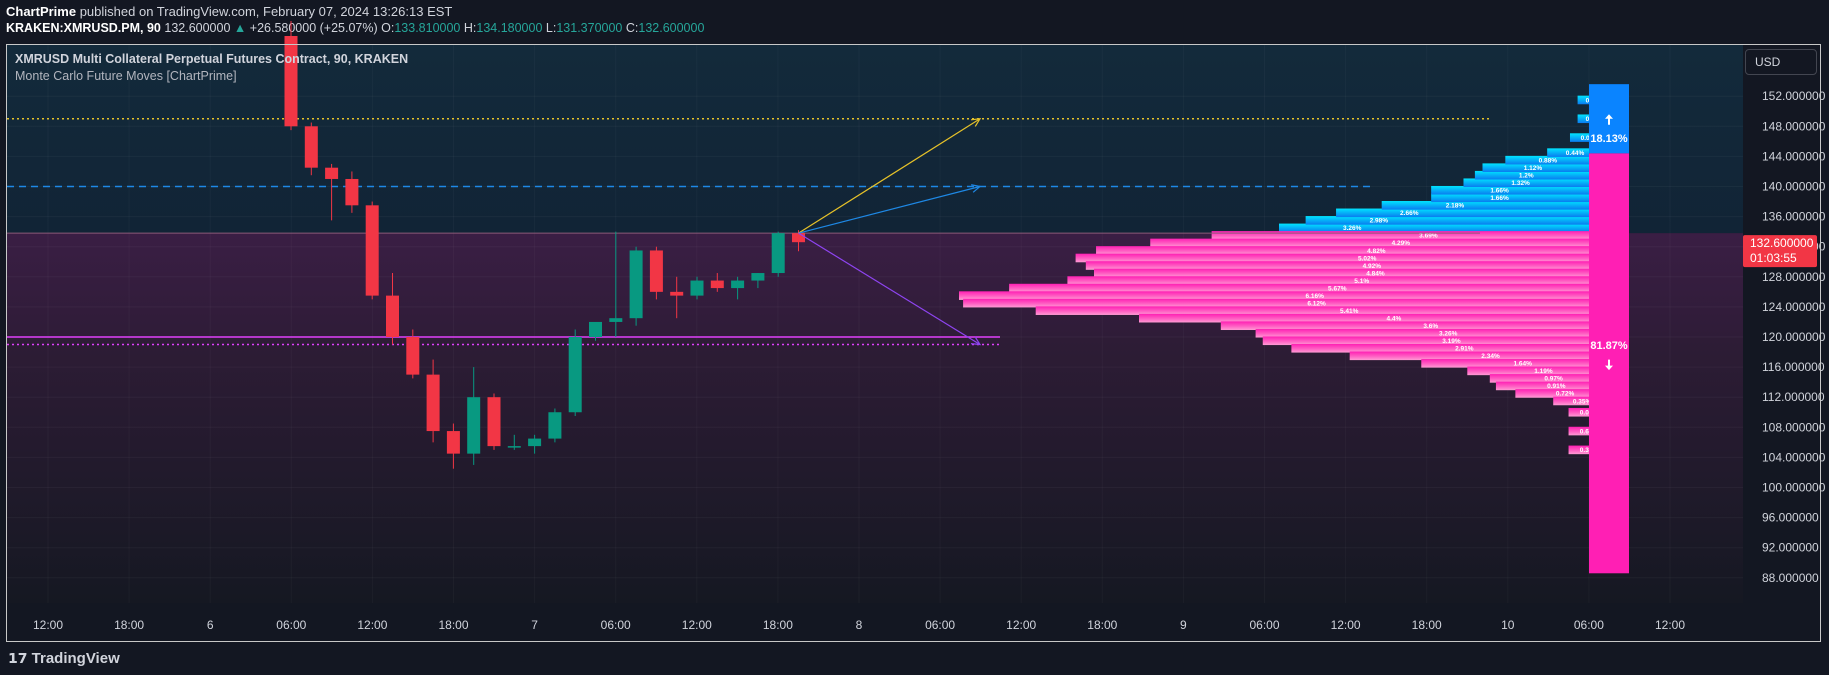 The height and width of the screenshot is (675, 1829). What do you see at coordinates (126, 76) in the screenshot?
I see `indicator-title: Monte Carlo Future Moves [ChartPrime]` at bounding box center [126, 76].